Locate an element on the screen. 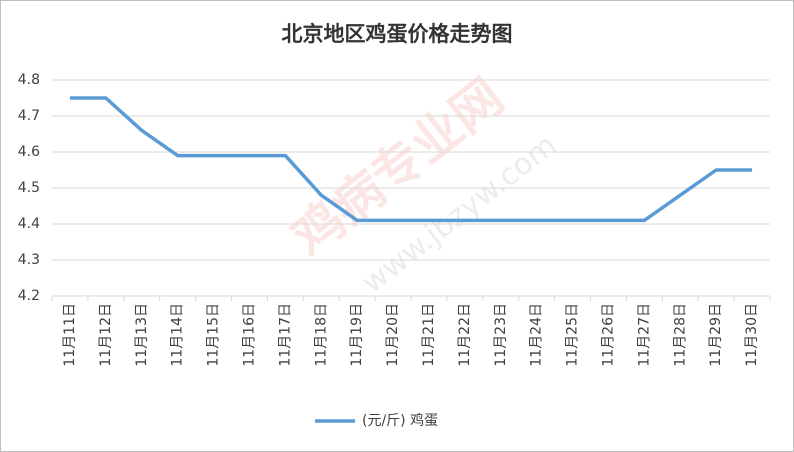  x-tick-label: 11月22日 is located at coordinates (465, 335).